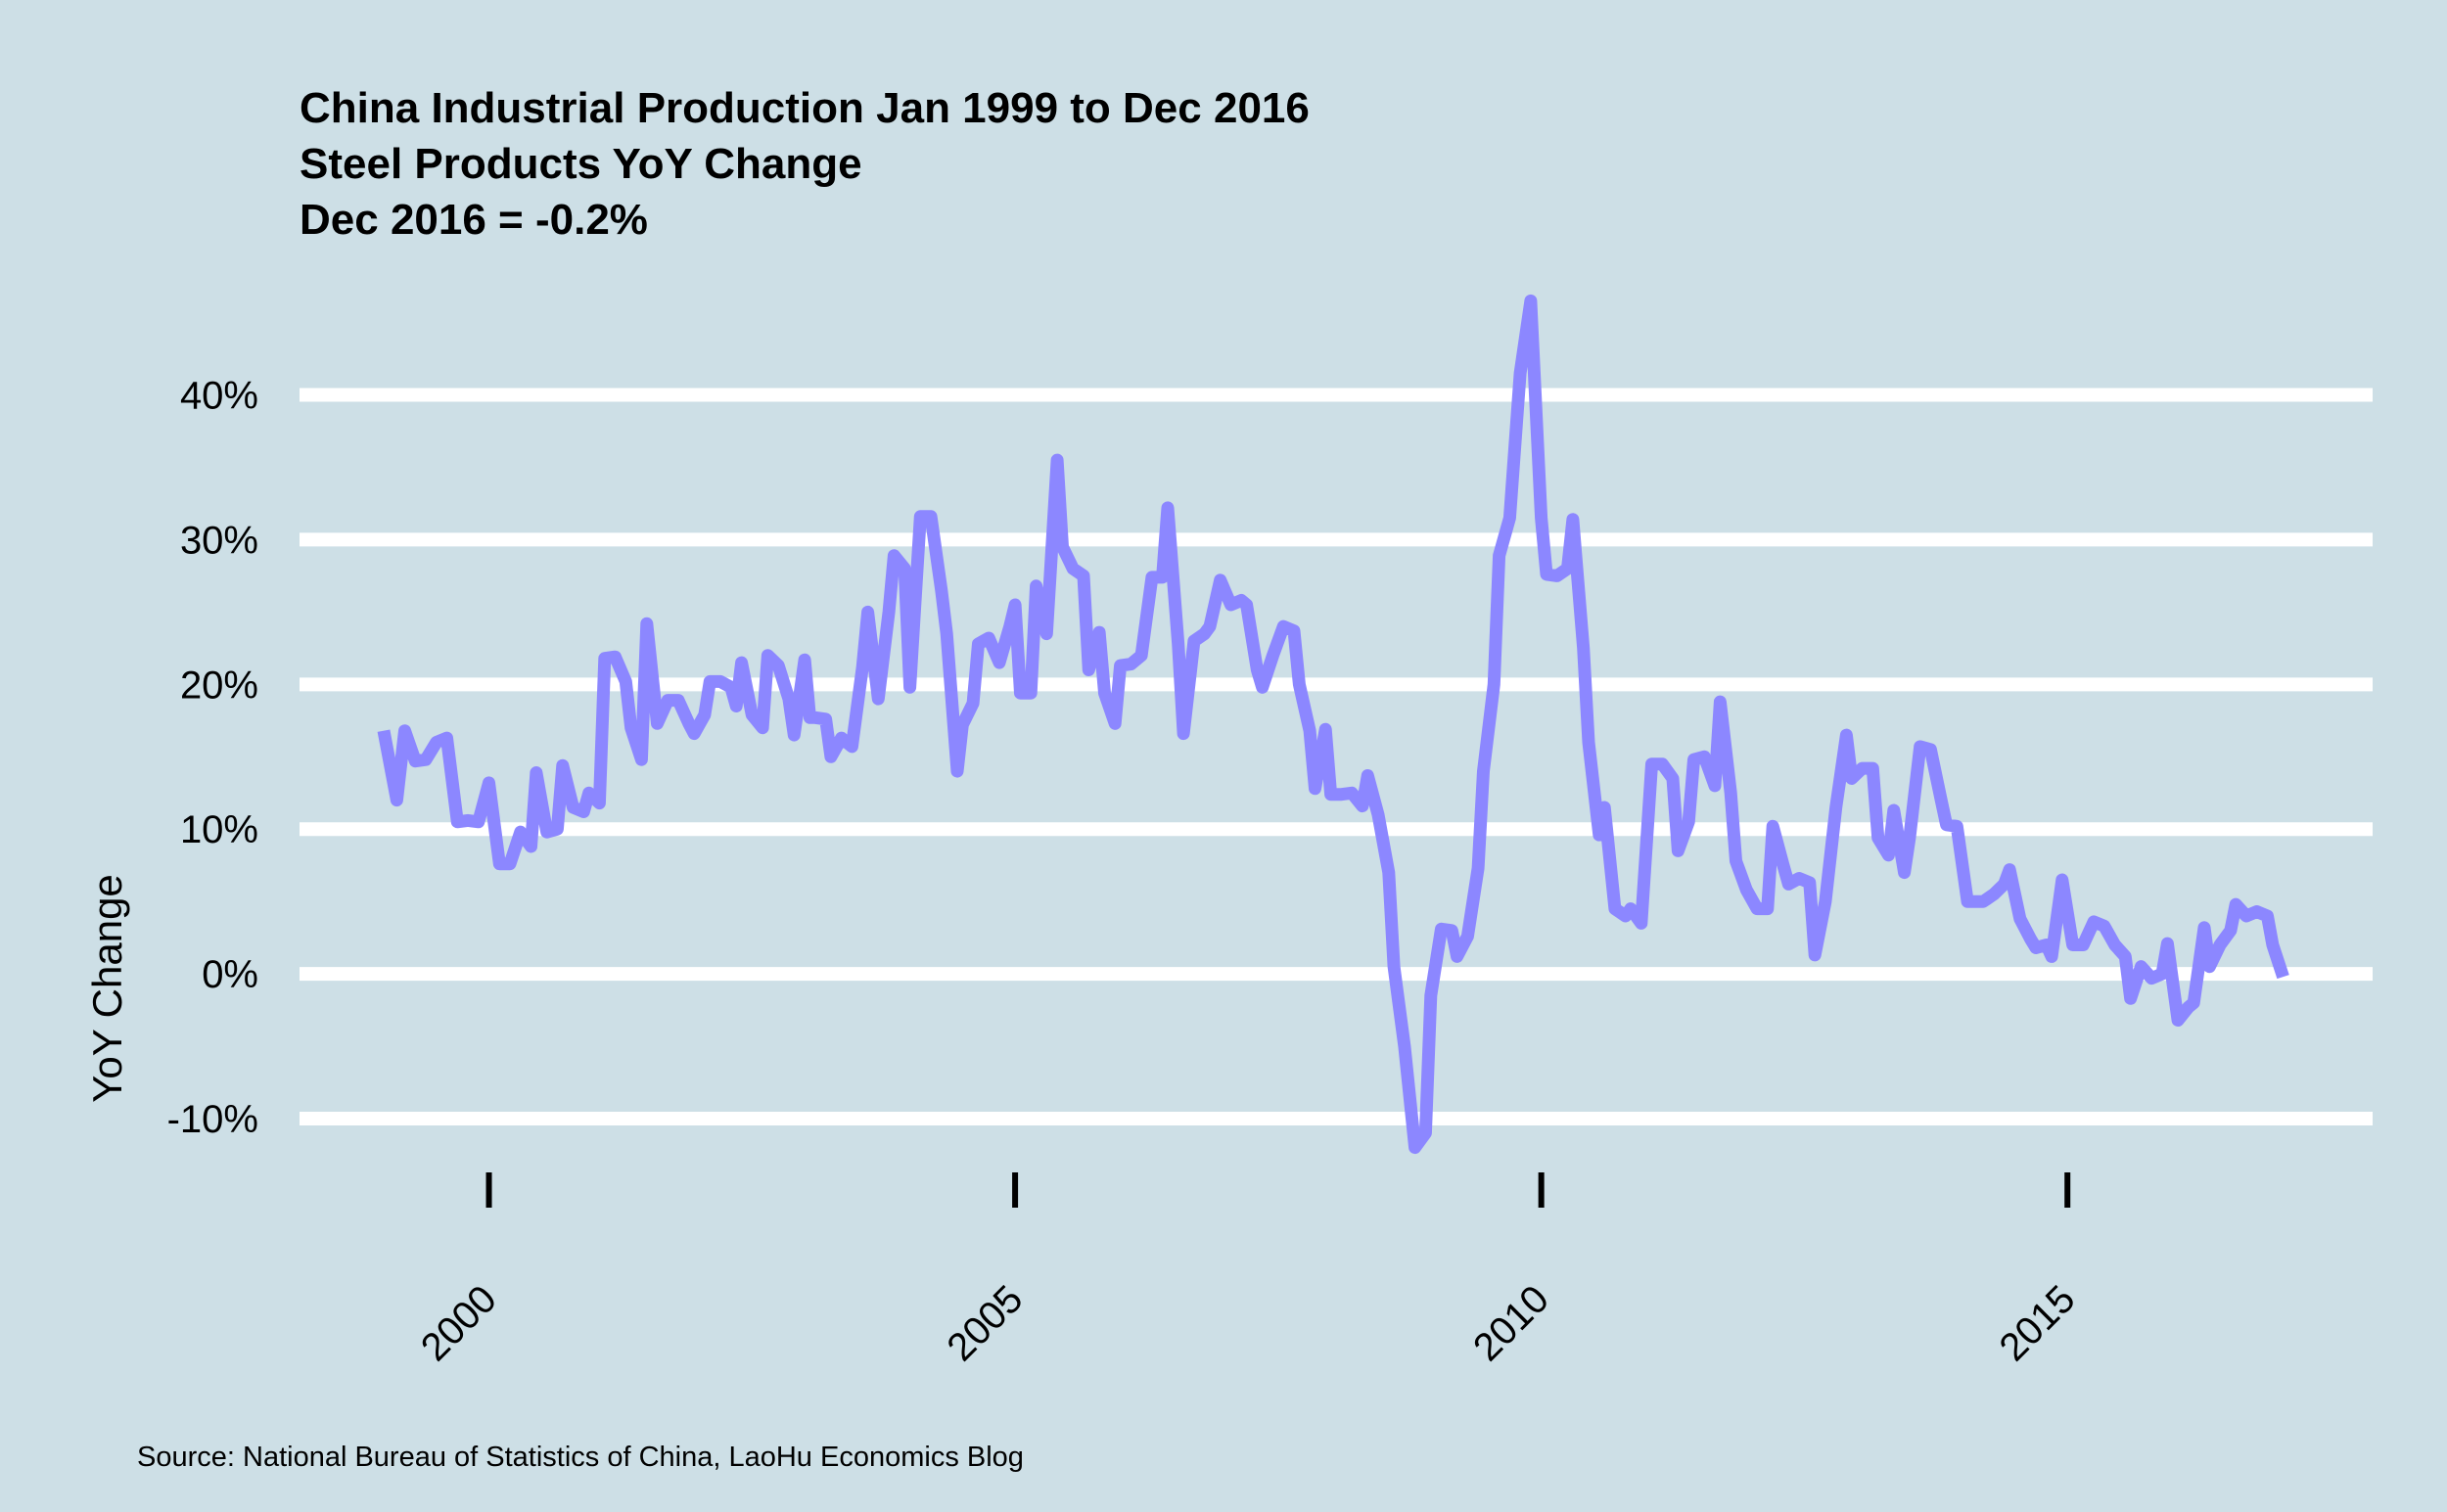 The height and width of the screenshot is (1512, 2447). I want to click on y-axis-title: YoY Change, so click(107, 988).